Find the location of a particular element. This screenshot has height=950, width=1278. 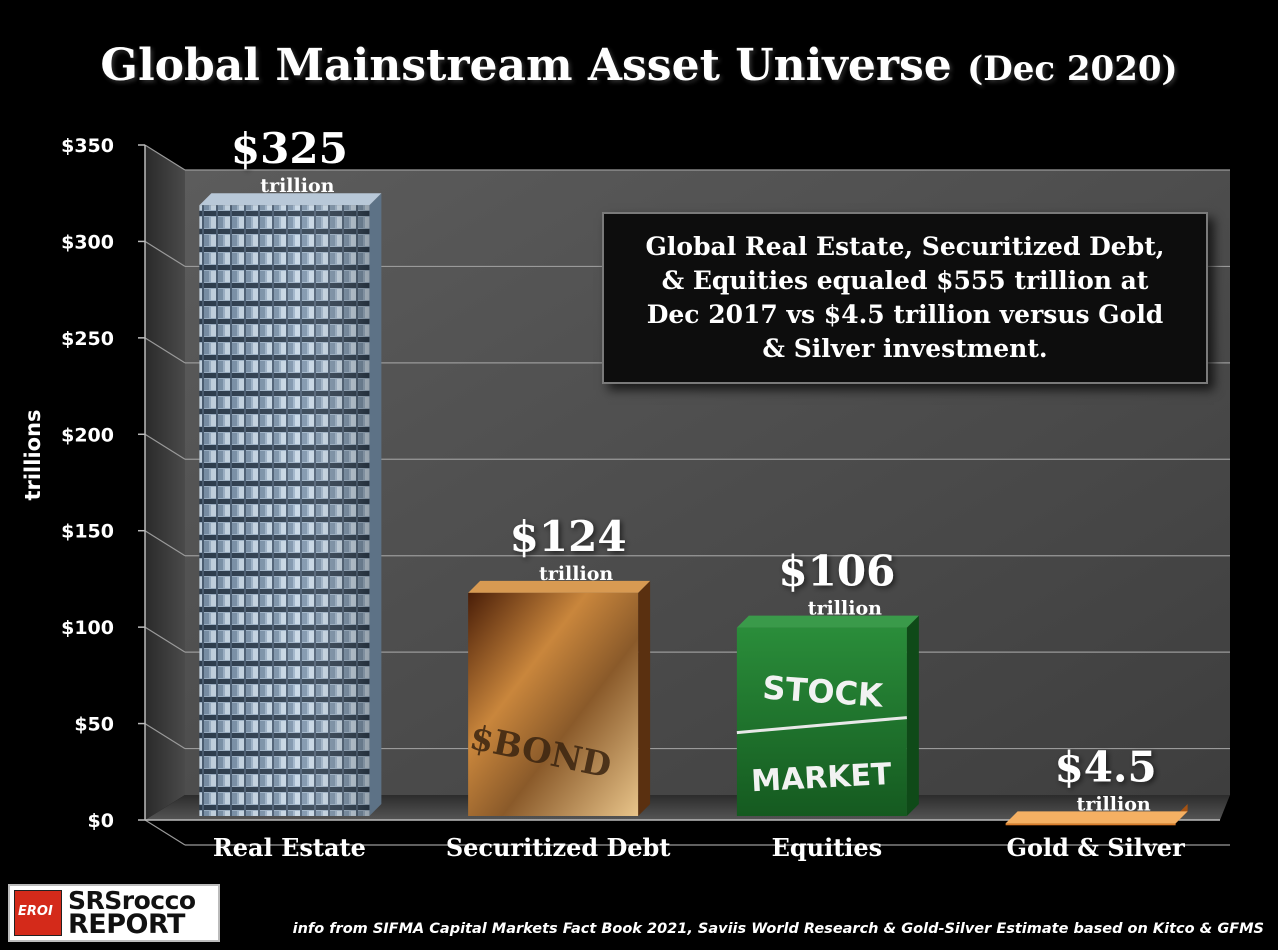

plot-side-wall is located at coordinates (165, 482).